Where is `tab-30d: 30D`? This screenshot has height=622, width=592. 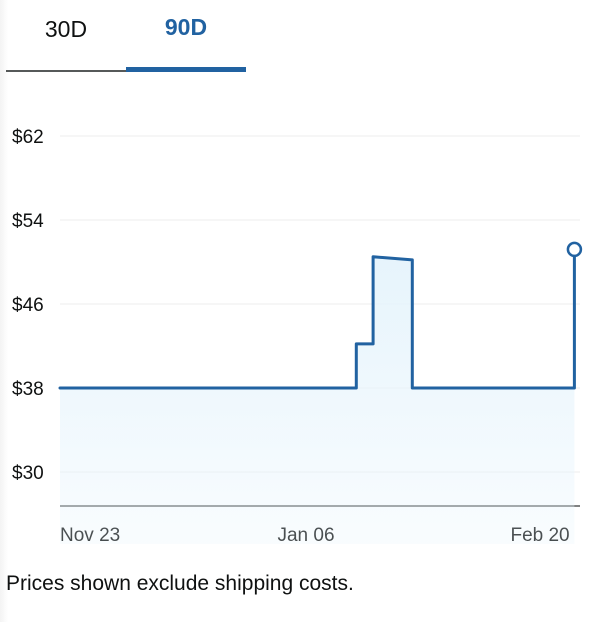 tab-30d: 30D is located at coordinates (66, 36).